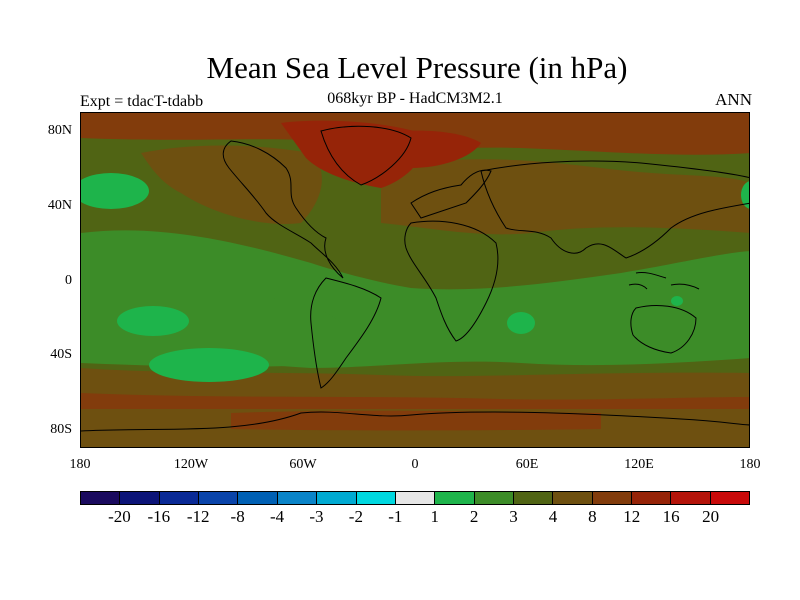  I want to click on coast-north-america, so click(283, 209).